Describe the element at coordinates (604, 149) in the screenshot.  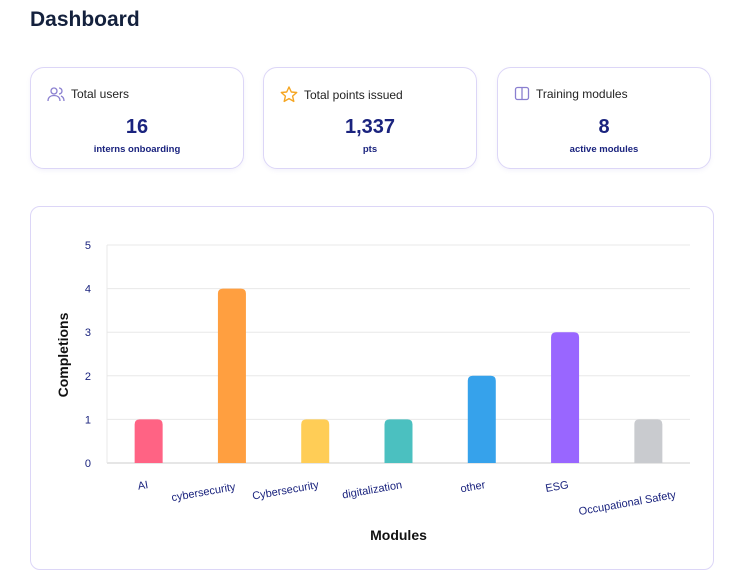
I see `stat-sub: active modules` at that location.